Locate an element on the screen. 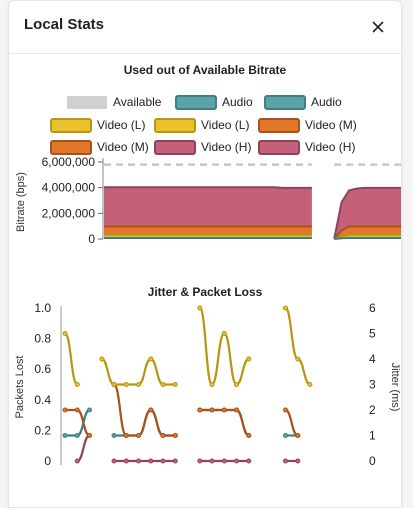 Image resolution: width=413 pixels, height=508 pixels. bitrate-chart-title: Used out of Available Bitrate is located at coordinates (205, 70).